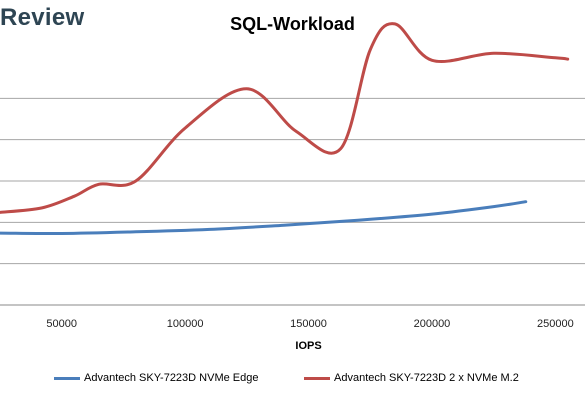 This screenshot has width=585, height=401. Describe the element at coordinates (42, 17) in the screenshot. I see `brand-logo-text: Review` at that location.